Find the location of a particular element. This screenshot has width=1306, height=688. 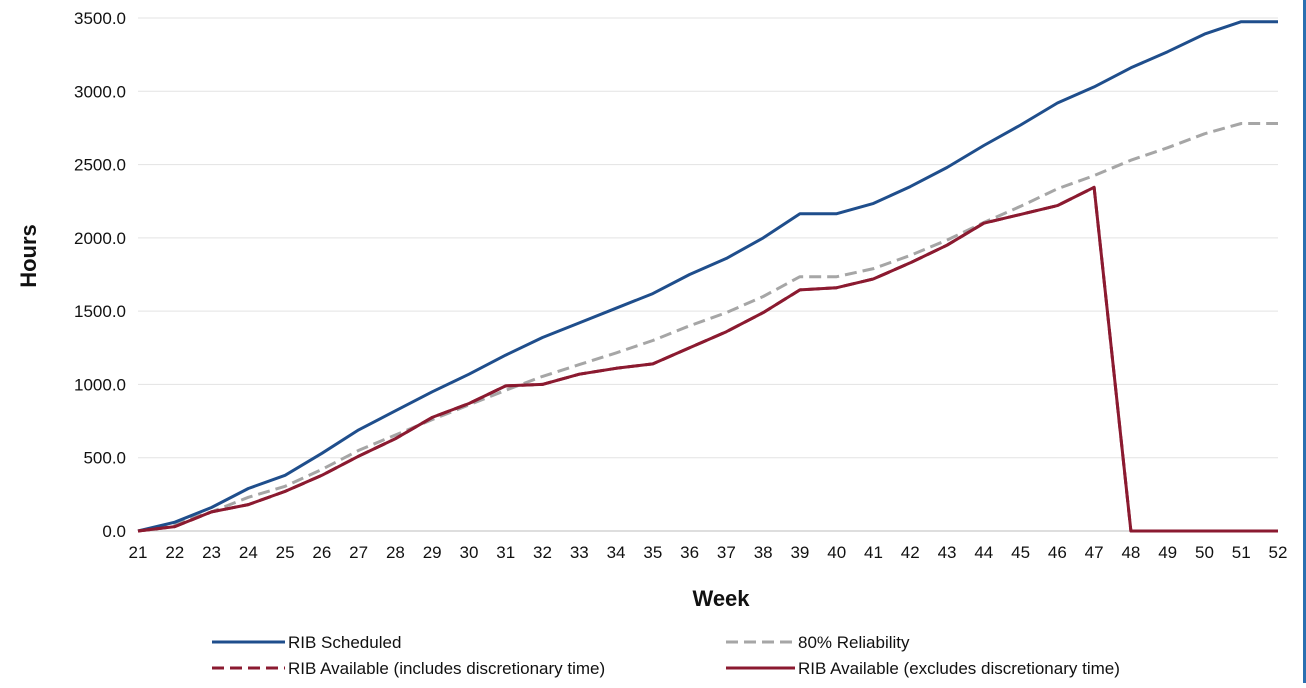

y-tick-label: 3500.0 is located at coordinates (100, 18).